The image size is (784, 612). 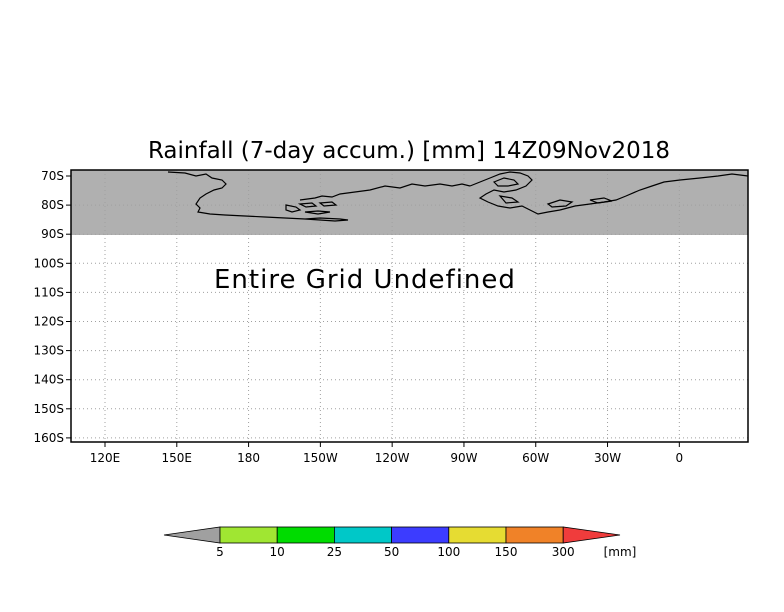 I want to click on y-tick-label: 160S, so click(x=48, y=438).